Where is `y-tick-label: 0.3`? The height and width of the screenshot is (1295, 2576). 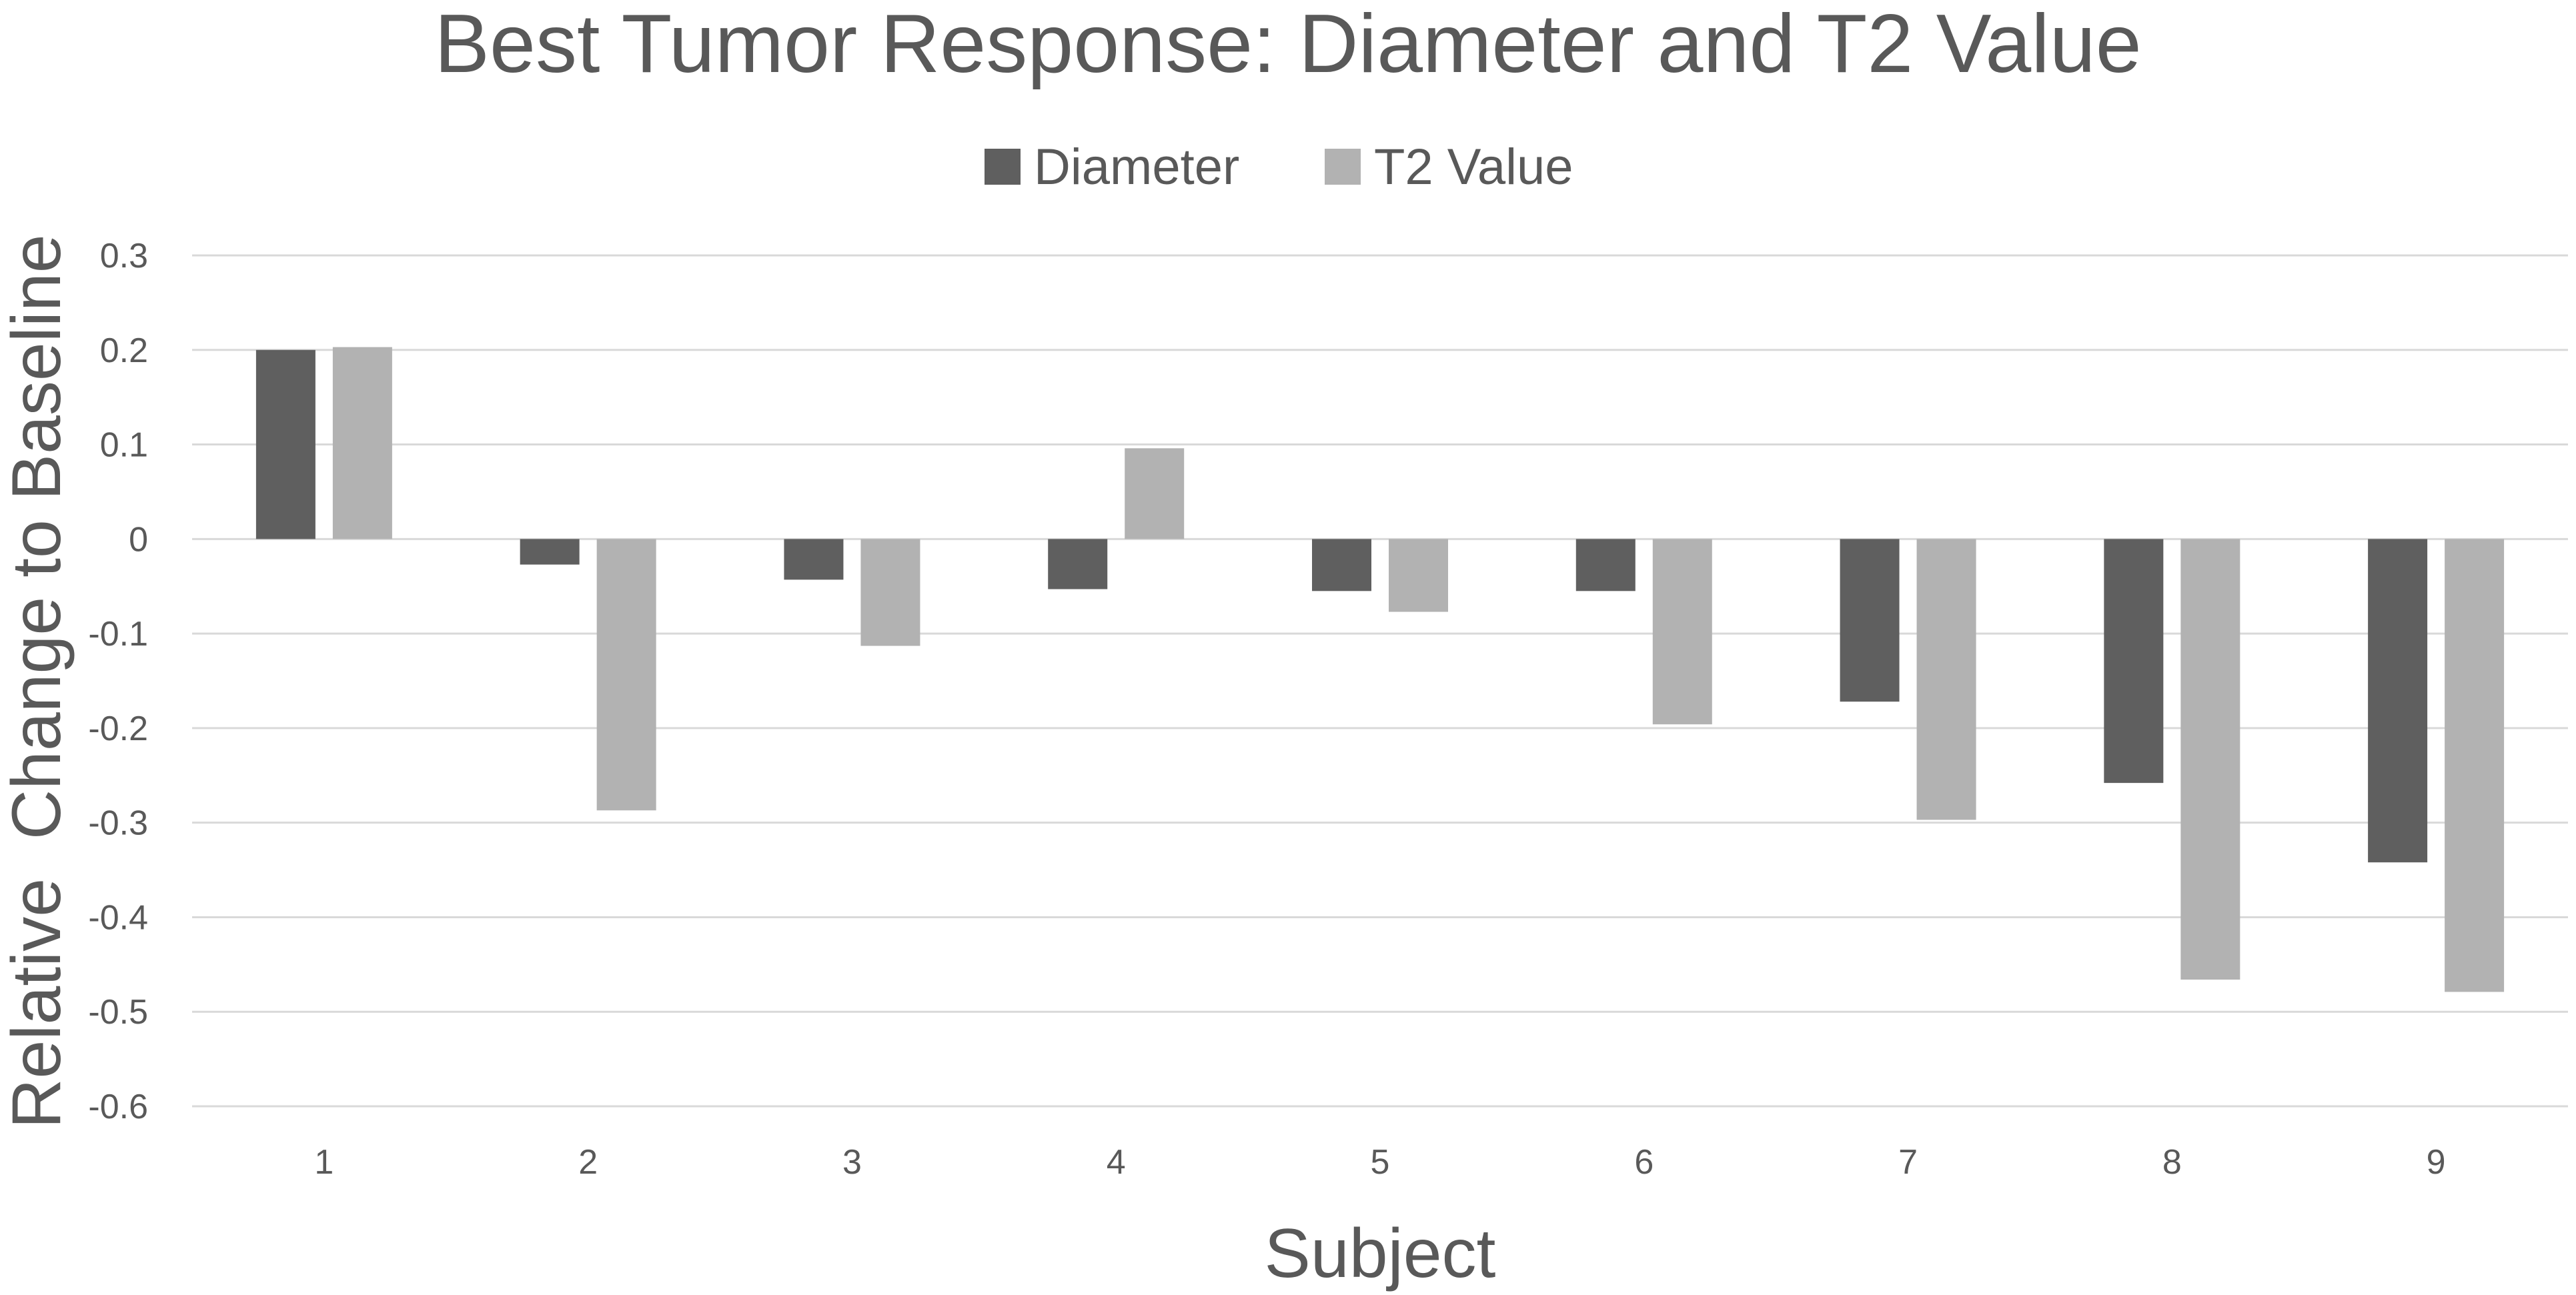 y-tick-label: 0.3 is located at coordinates (124, 256).